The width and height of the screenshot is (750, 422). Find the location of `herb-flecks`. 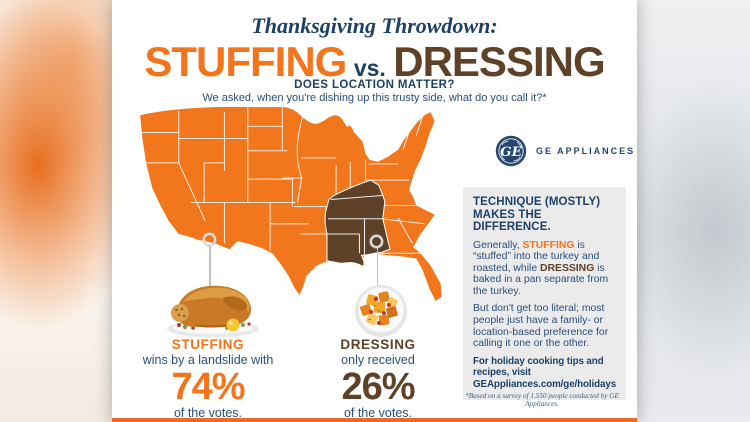

herb-flecks is located at coordinates (380, 308).